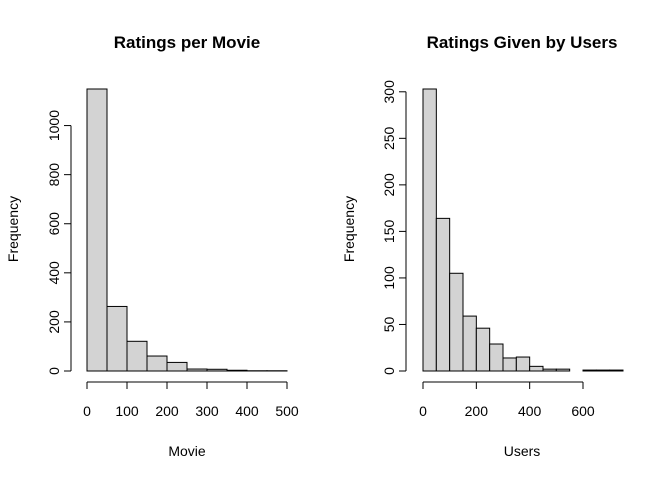 The width and height of the screenshot is (672, 480). Describe the element at coordinates (54, 125) in the screenshot. I see `y-tick-label: 1000` at that location.